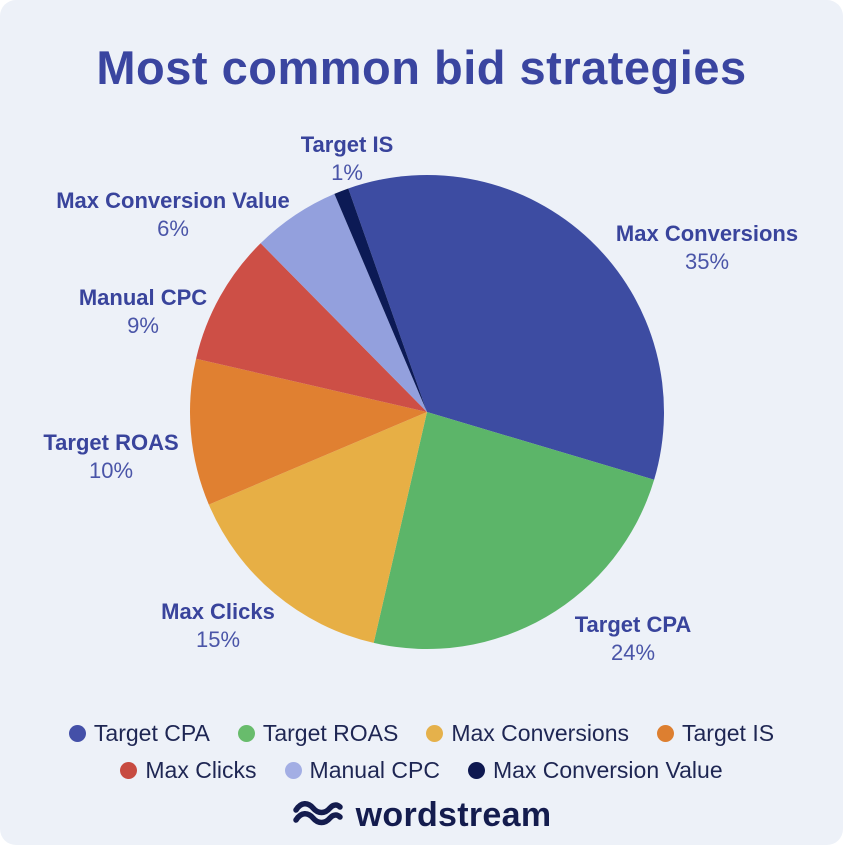 The image size is (843, 845). I want to click on legend-item-max-conversion-value: Max Conversion Value, so click(595, 770).